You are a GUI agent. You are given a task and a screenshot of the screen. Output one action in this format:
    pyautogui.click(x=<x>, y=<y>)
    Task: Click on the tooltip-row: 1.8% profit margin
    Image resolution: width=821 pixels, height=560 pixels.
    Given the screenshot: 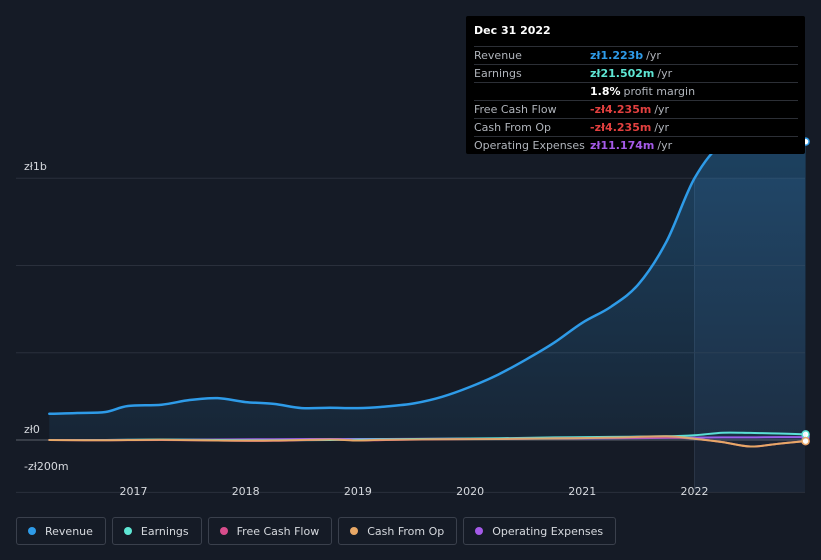 What is the action you would take?
    pyautogui.click(x=636, y=92)
    